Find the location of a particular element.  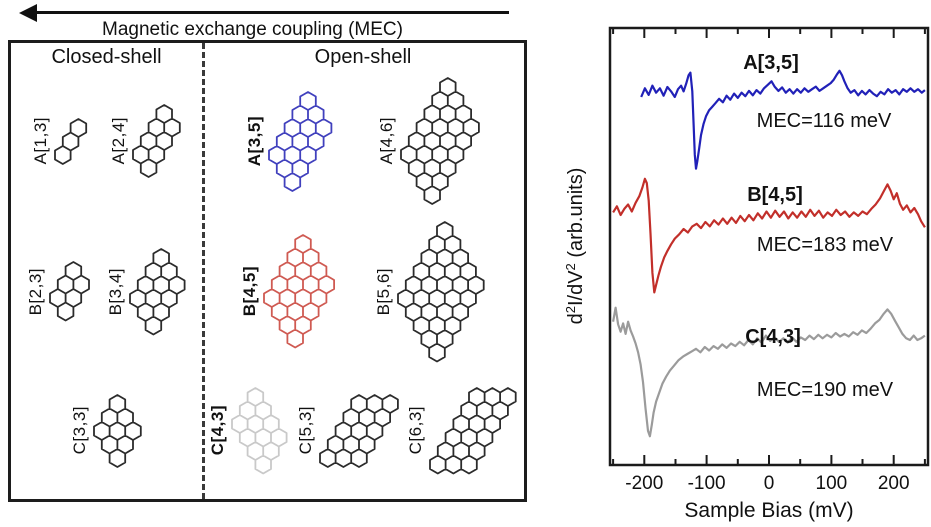

row-C-closed-cell: C[3,3] is located at coordinates (106, 430).